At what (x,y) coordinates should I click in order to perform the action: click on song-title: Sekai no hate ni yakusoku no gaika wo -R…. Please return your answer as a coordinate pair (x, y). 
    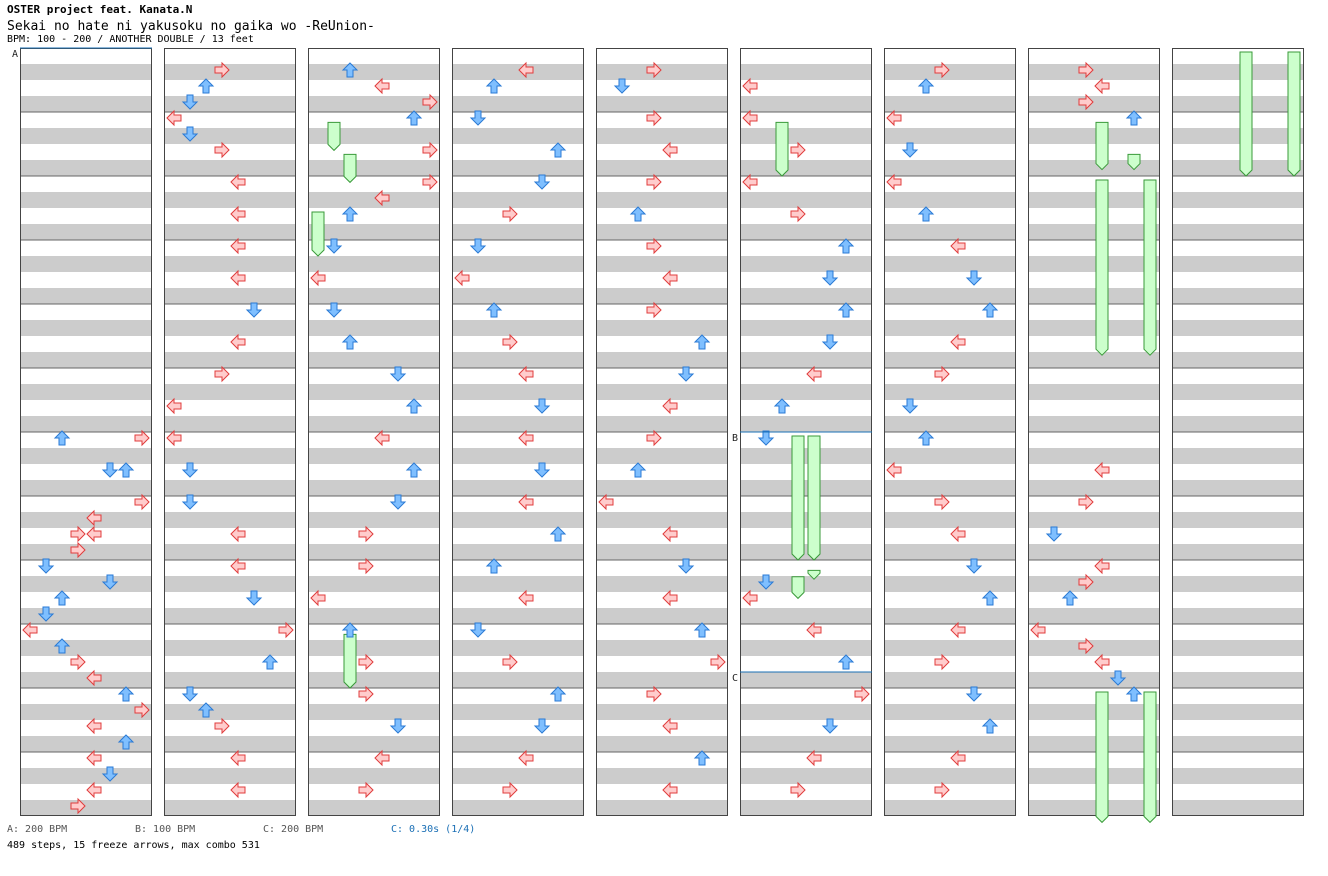
    Looking at the image, I should click on (191, 26).